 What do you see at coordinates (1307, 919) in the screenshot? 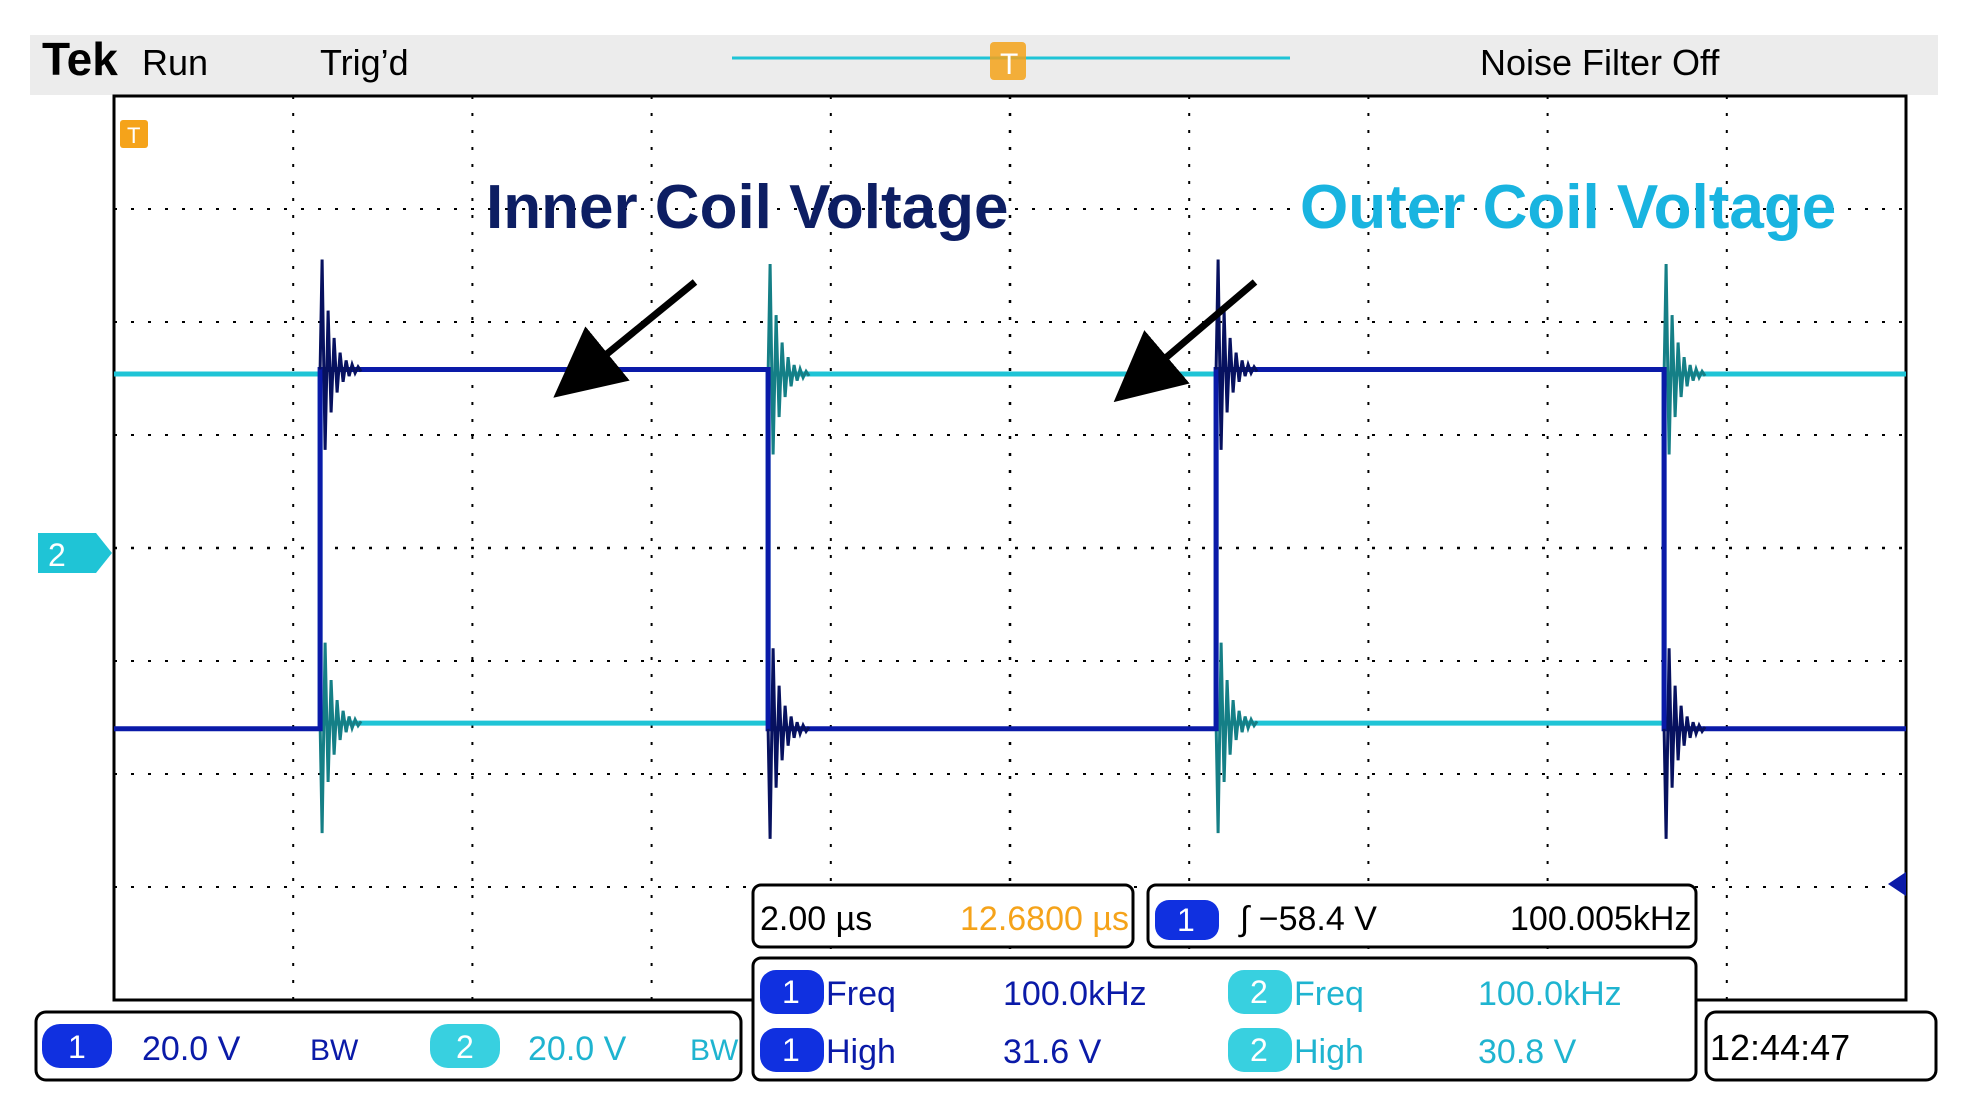
I see `trigger-level: ∫ −58.4 V` at bounding box center [1307, 919].